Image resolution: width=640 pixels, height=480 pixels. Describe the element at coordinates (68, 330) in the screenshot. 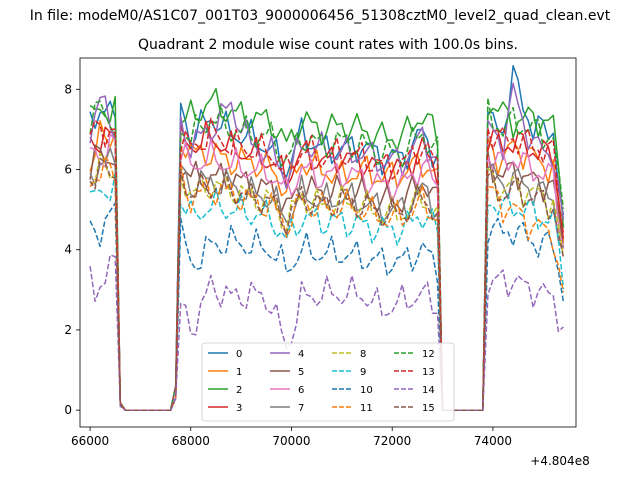

I see `y-tick-label: 2` at that location.